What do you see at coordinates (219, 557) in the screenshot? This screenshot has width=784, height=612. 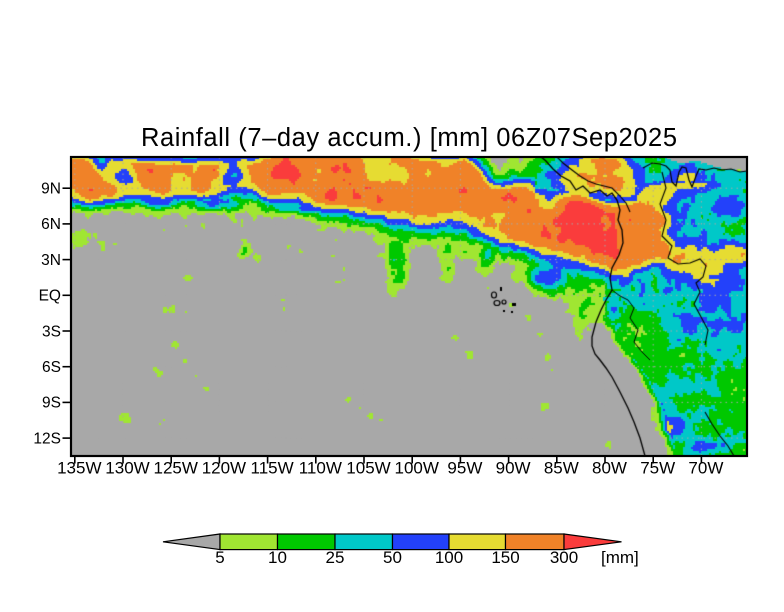 I see `svg-text: 5` at bounding box center [219, 557].